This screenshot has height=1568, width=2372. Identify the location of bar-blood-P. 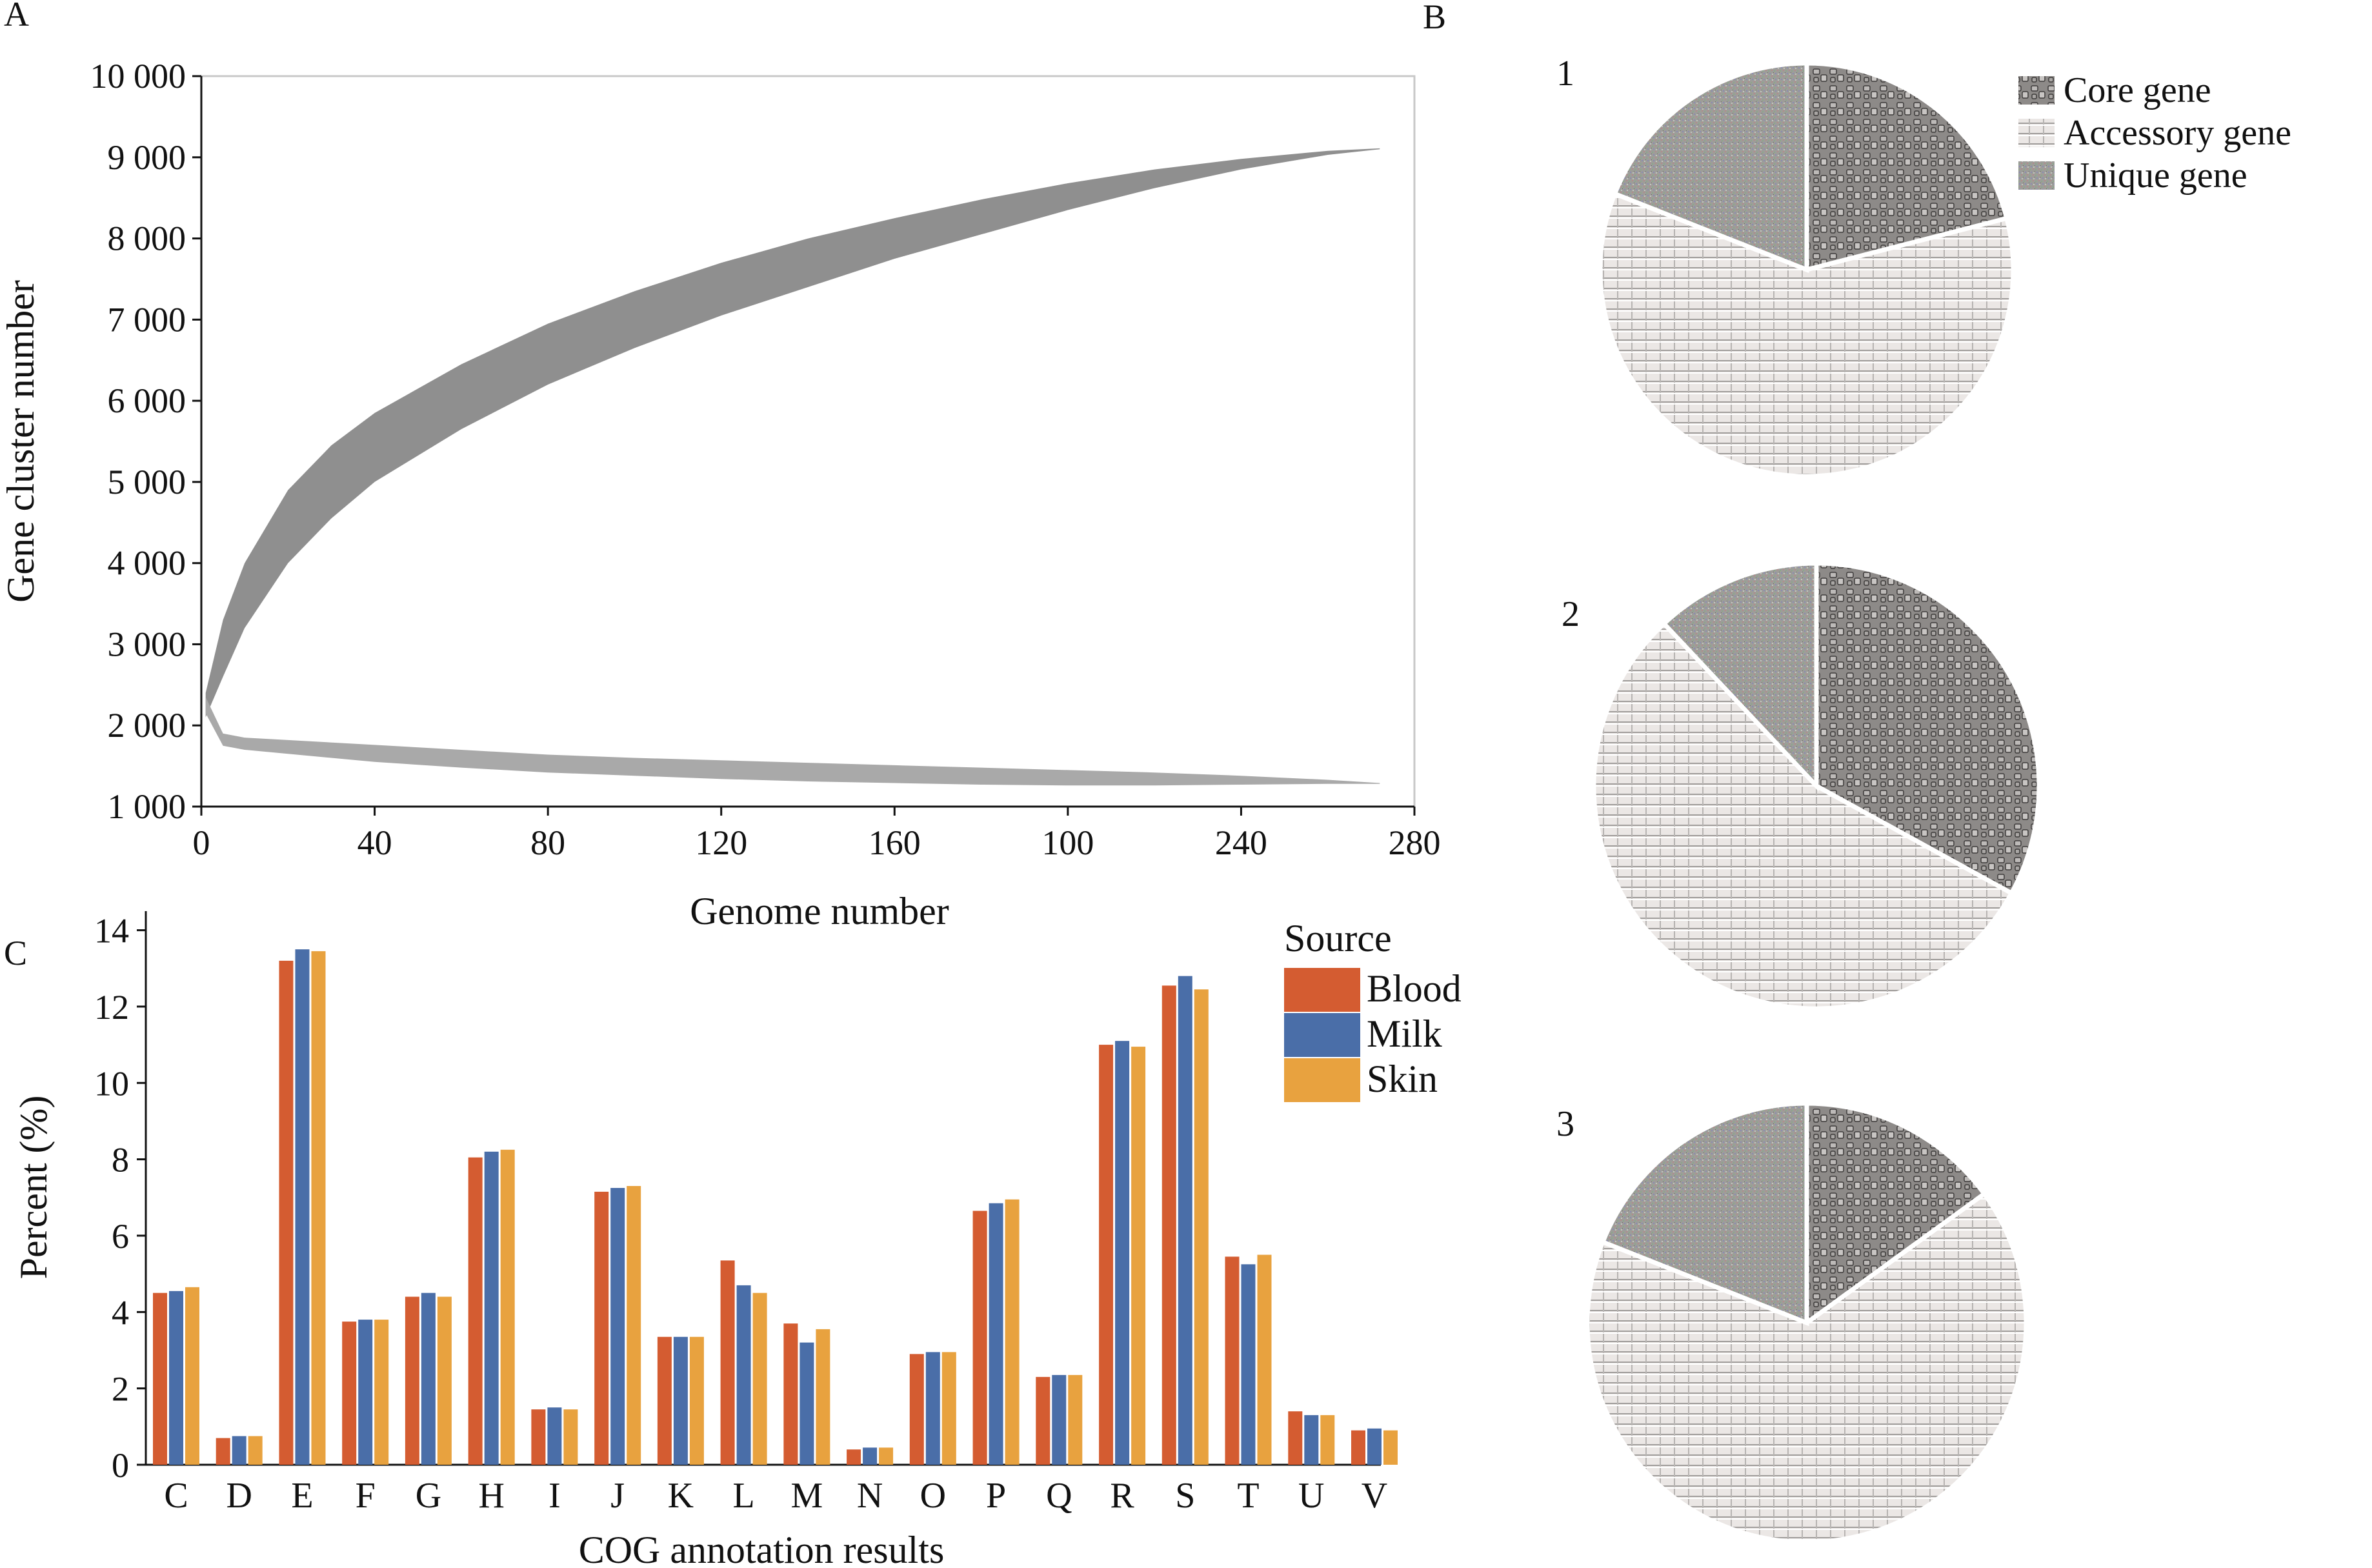
(979, 1338).